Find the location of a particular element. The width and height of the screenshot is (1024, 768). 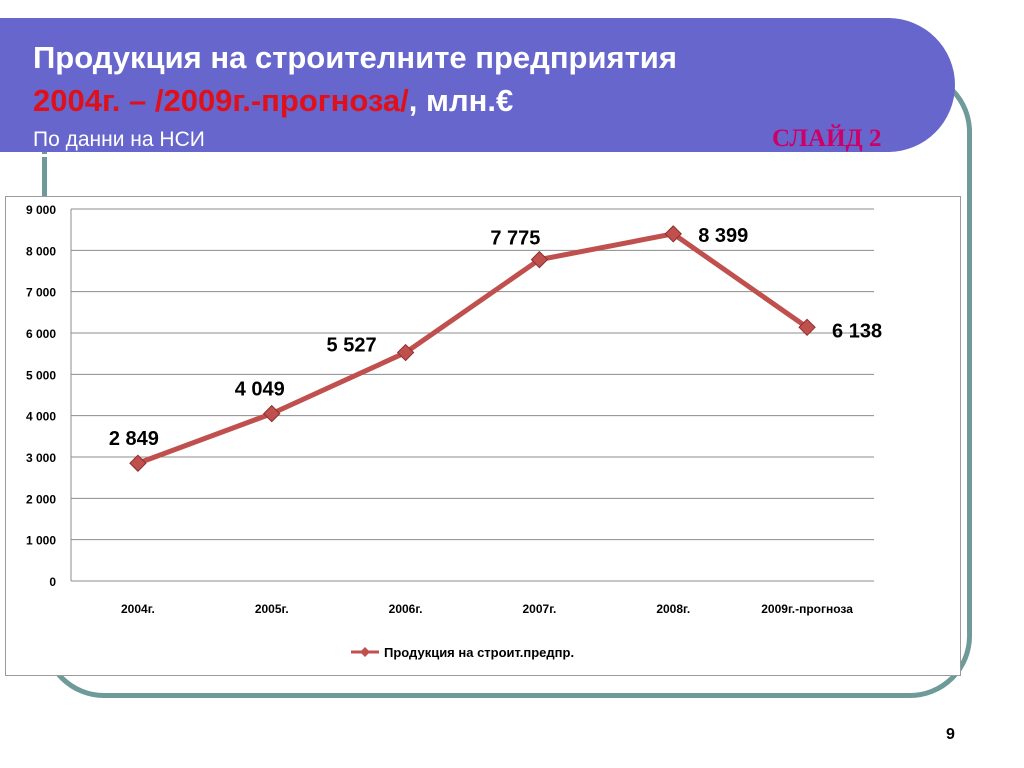

x-tick-label: 2008г. is located at coordinates (673, 609).